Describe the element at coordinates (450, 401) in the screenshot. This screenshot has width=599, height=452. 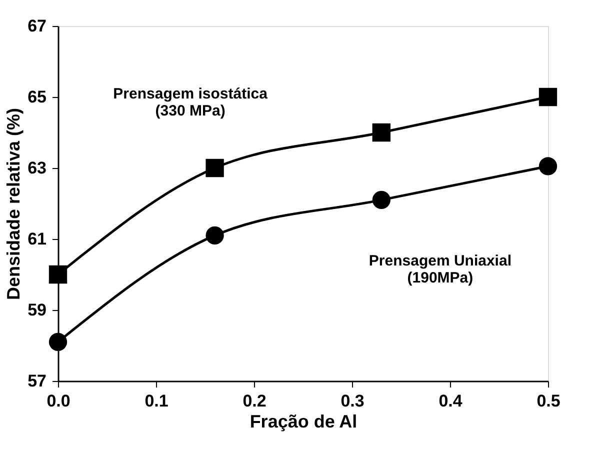
I see `x-tick-label: 0.4` at that location.